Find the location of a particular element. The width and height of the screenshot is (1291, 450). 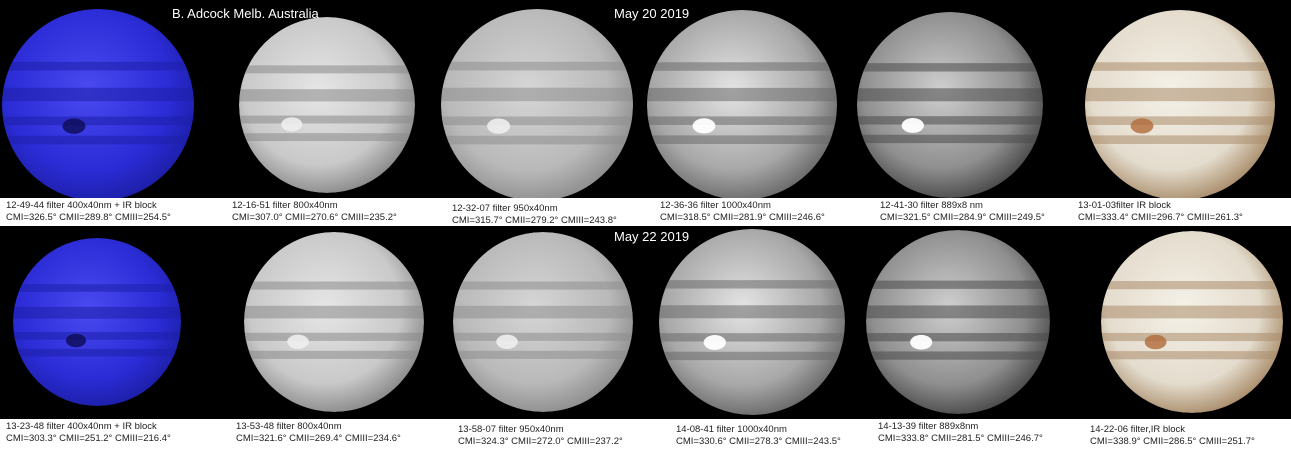

row-date-may-20: May 20 2019 is located at coordinates (652, 13).